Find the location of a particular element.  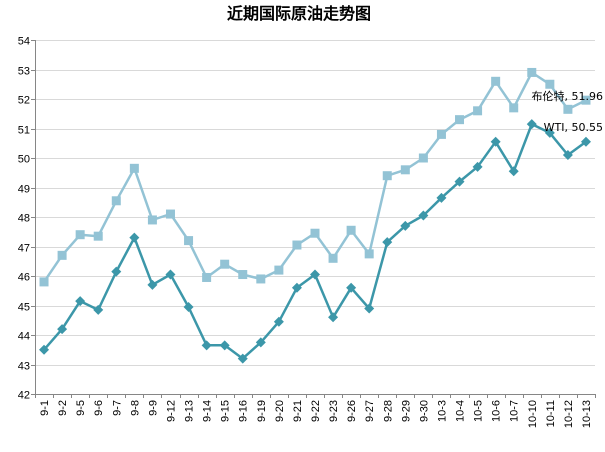

x-tick-label: 10-6 is located at coordinates (497, 411).